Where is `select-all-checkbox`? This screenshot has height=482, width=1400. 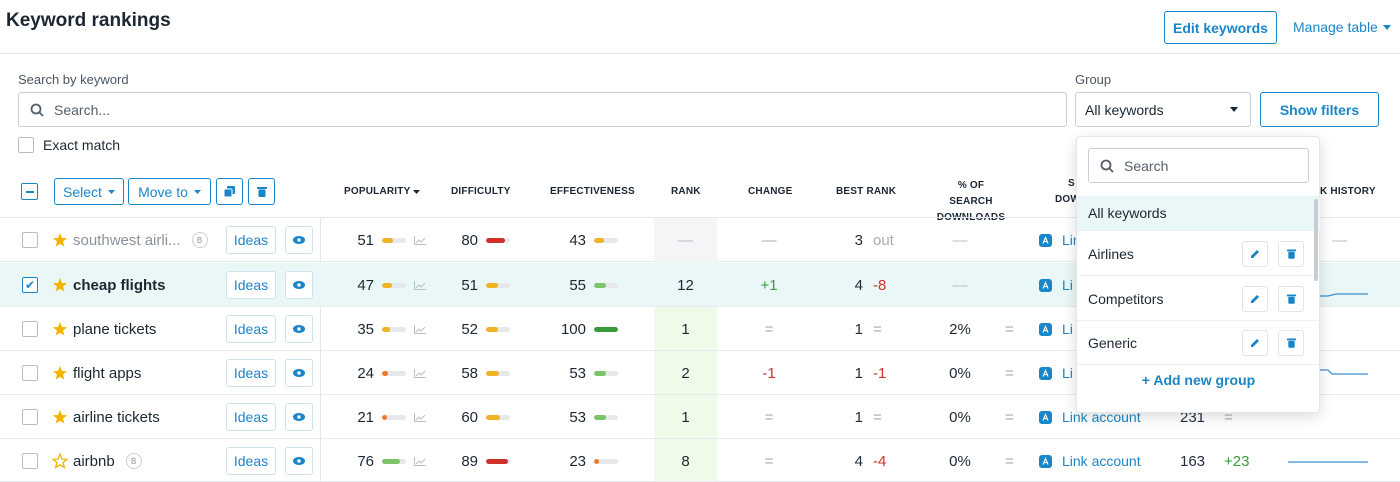 select-all-checkbox is located at coordinates (29, 191).